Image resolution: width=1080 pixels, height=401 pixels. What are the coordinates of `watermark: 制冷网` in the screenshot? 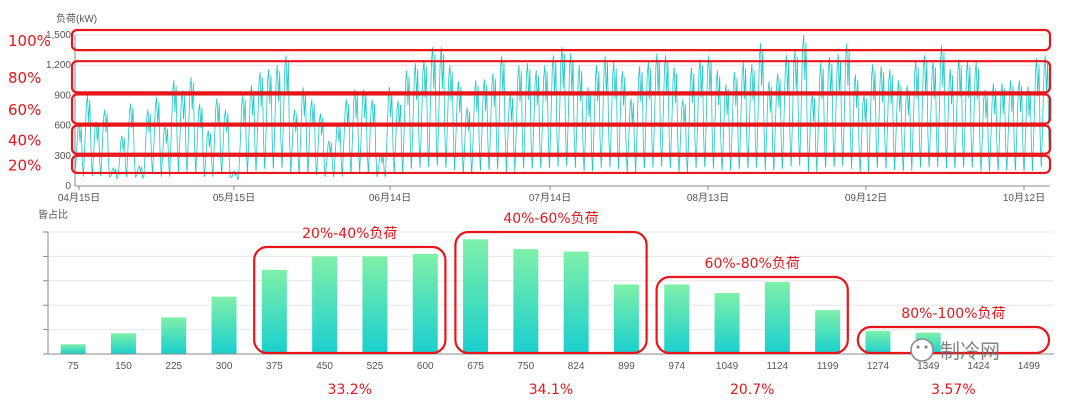 It's located at (955, 350).